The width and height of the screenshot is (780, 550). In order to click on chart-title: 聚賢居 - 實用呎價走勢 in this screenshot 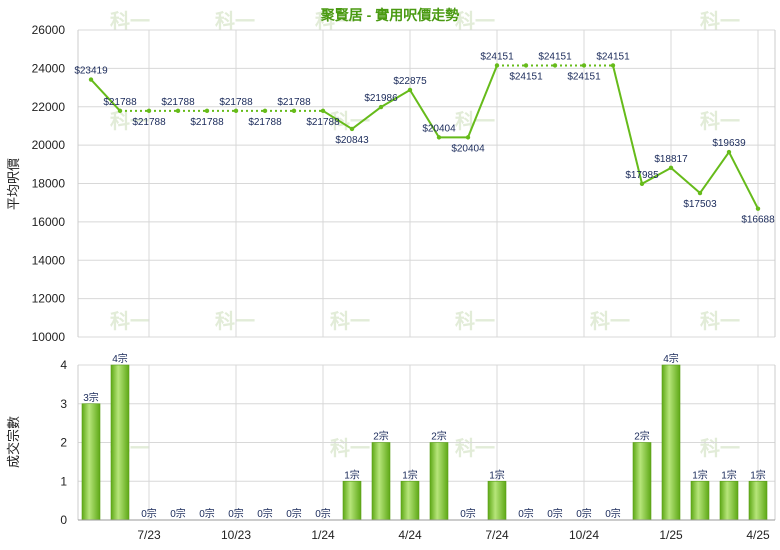, I will do `click(389, 15)`.